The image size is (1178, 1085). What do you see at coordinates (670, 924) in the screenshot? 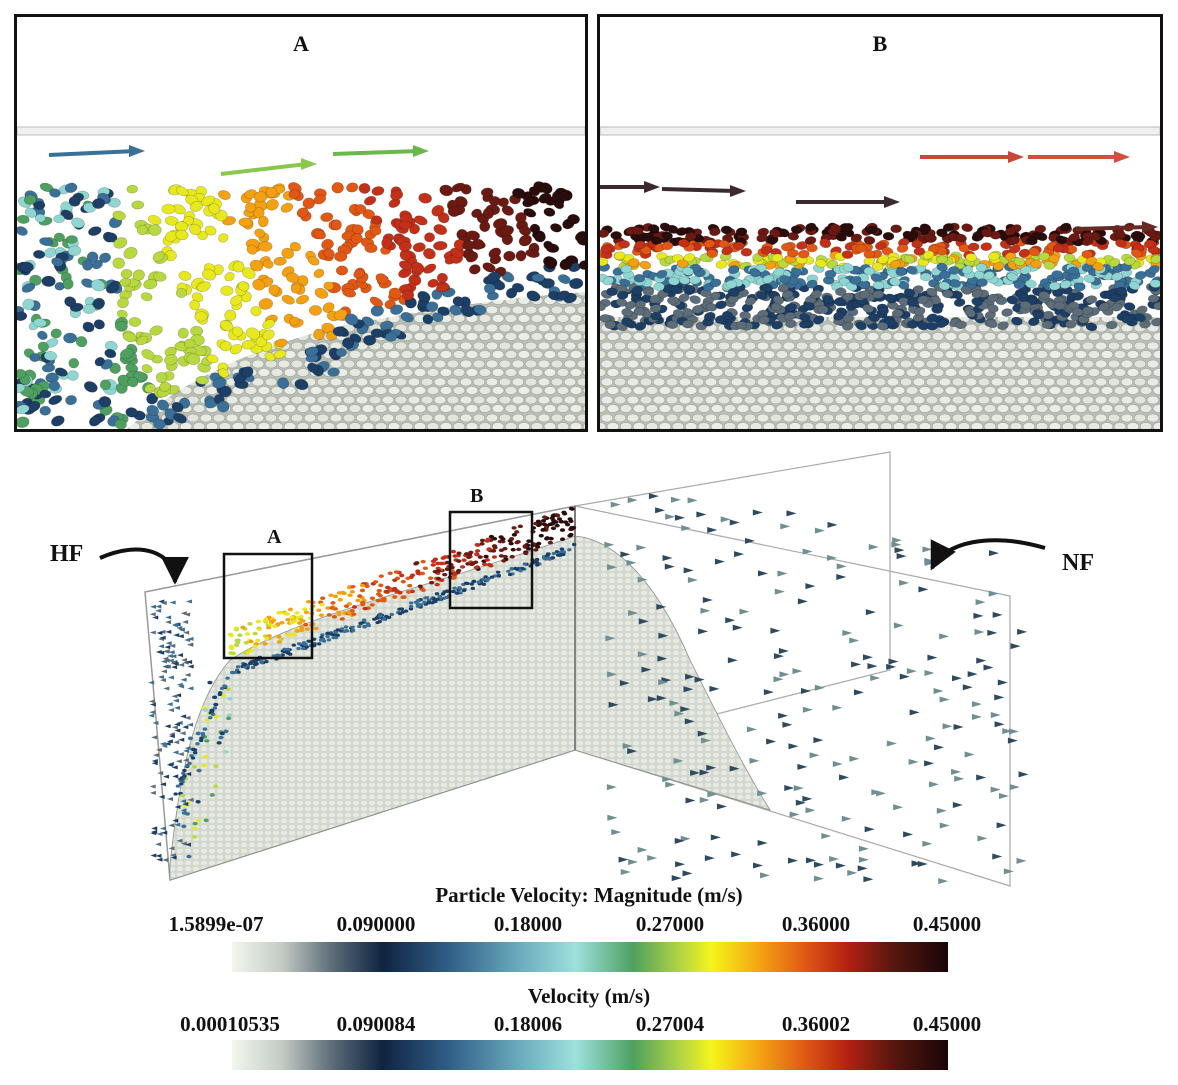
I see `particle-tick-3: 0.27000` at bounding box center [670, 924].